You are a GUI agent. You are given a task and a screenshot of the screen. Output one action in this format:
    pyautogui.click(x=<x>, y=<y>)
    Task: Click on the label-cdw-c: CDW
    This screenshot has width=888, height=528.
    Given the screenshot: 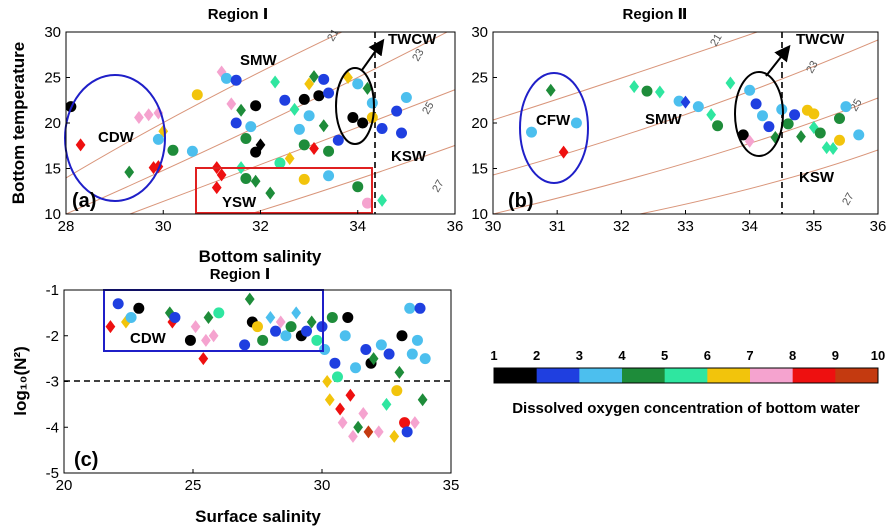 What is the action you would take?
    pyautogui.click(x=148, y=338)
    